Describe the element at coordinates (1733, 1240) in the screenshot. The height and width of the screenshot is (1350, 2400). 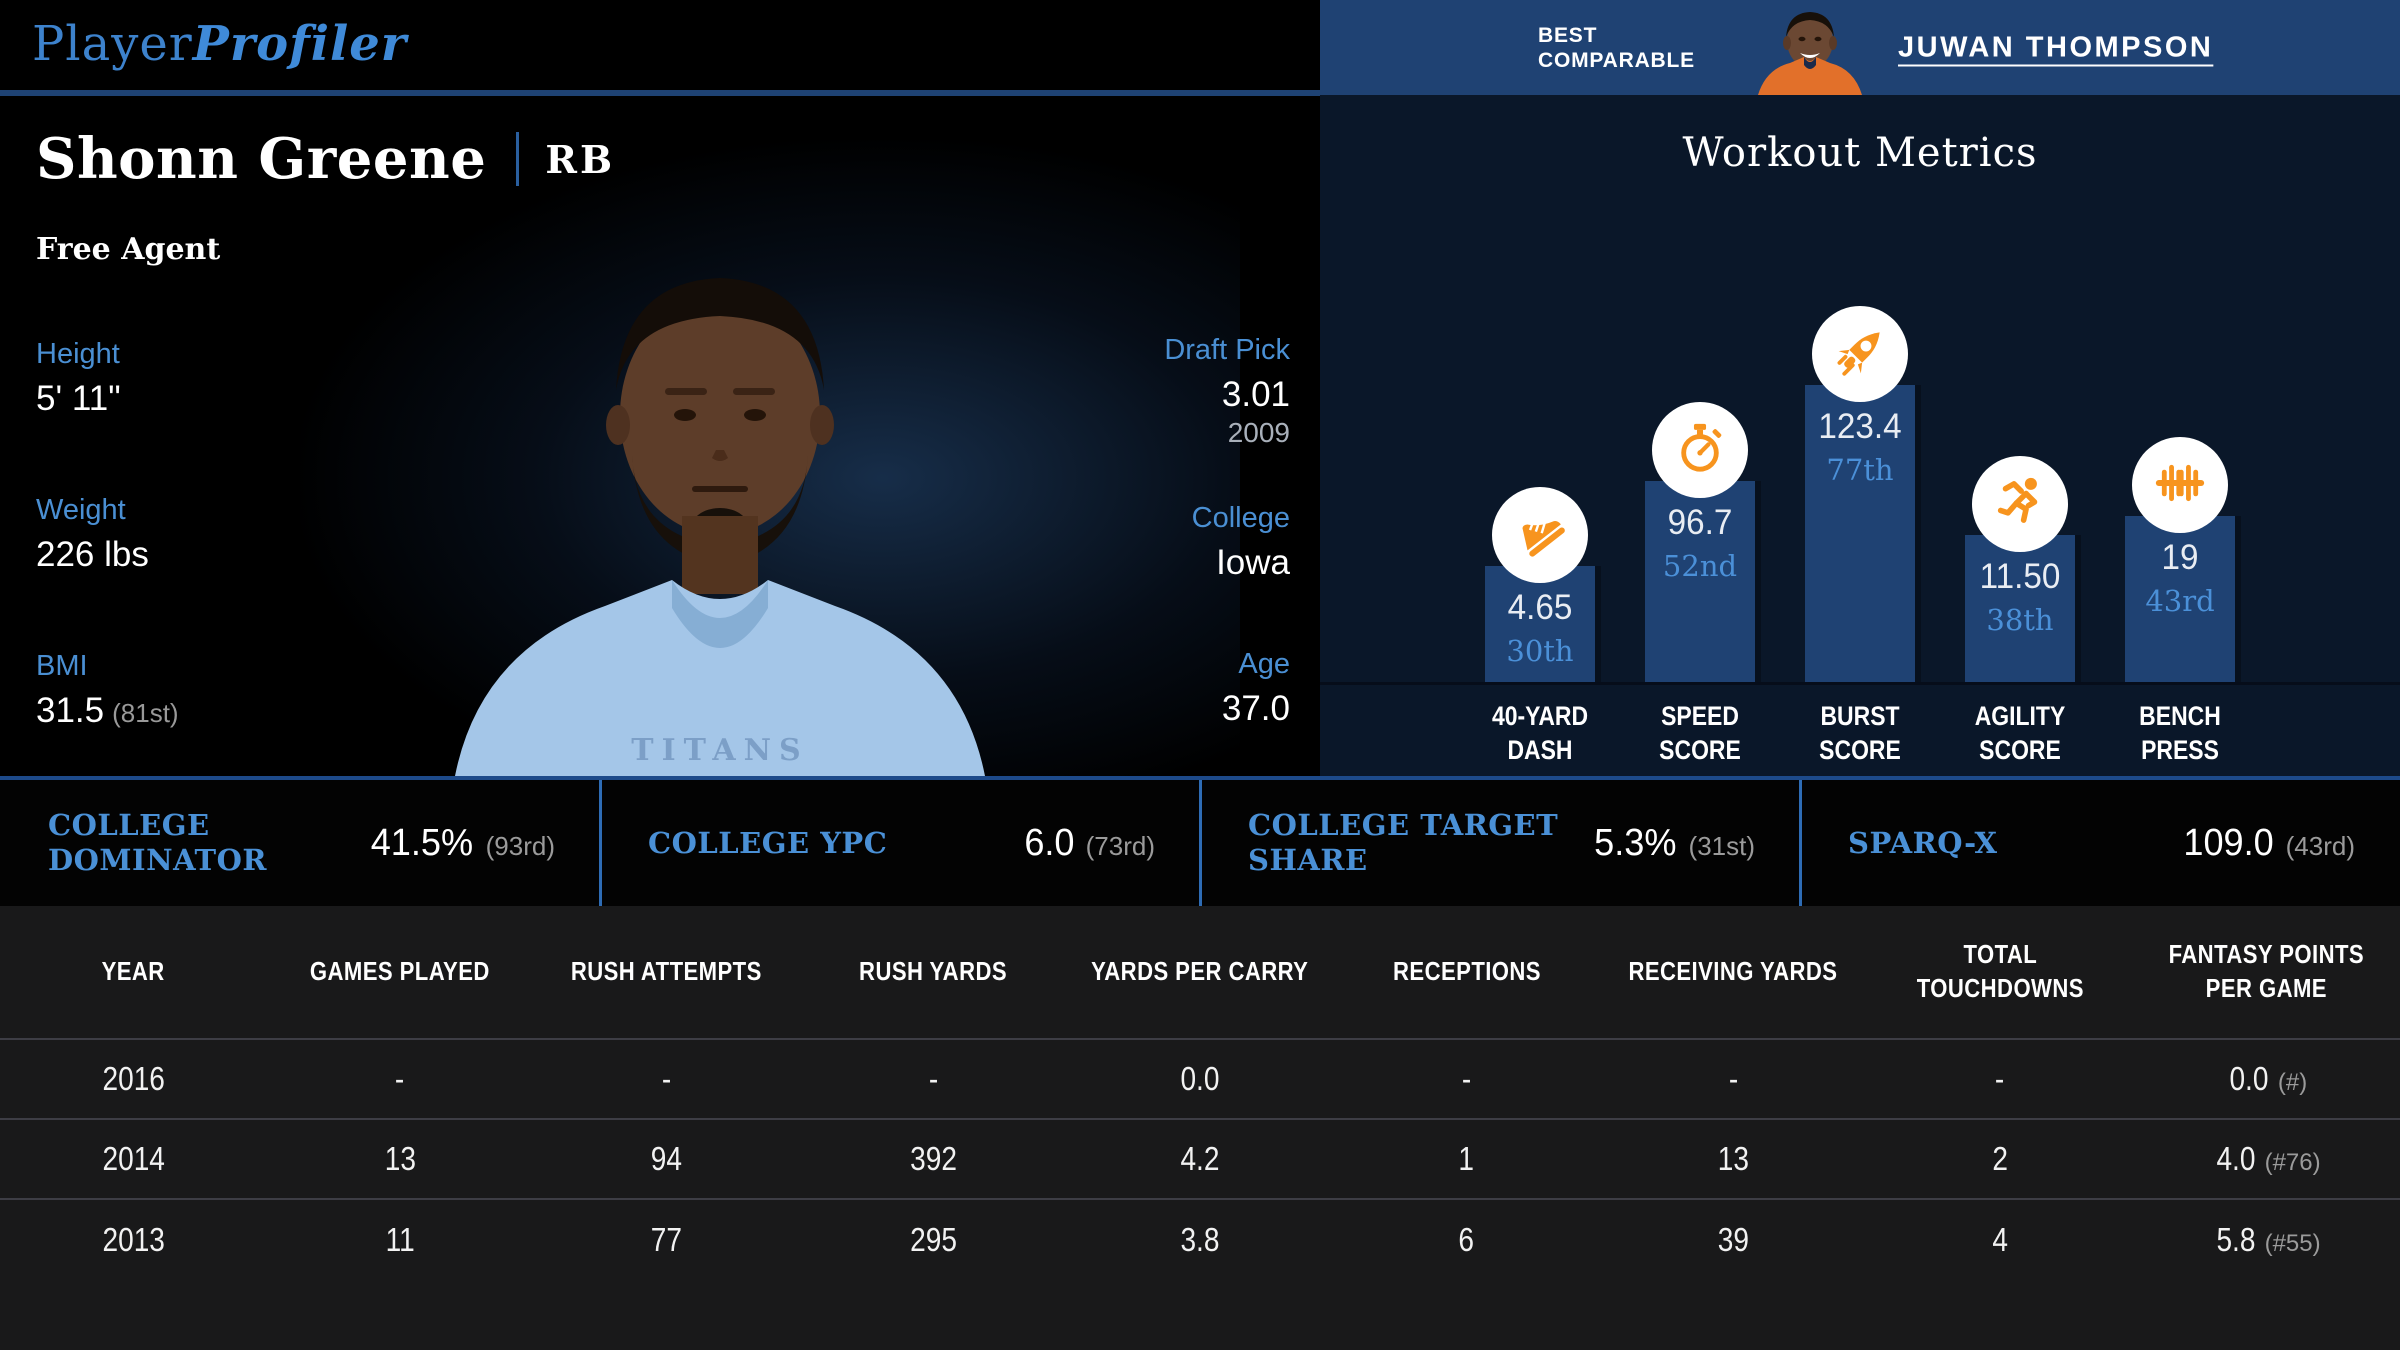
I see `table-cell: 39` at that location.